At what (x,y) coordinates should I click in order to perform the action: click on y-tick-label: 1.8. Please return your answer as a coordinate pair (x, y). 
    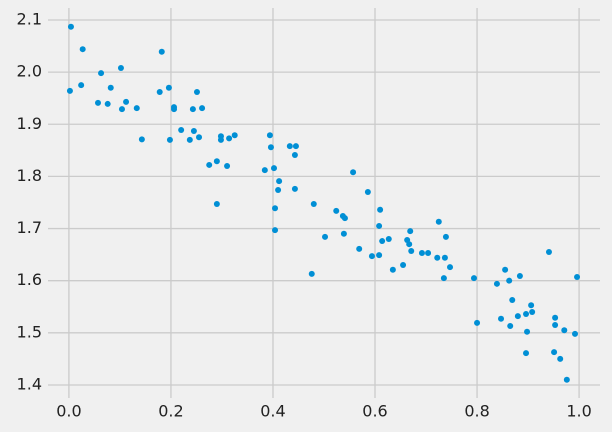
    Looking at the image, I should click on (29, 175).